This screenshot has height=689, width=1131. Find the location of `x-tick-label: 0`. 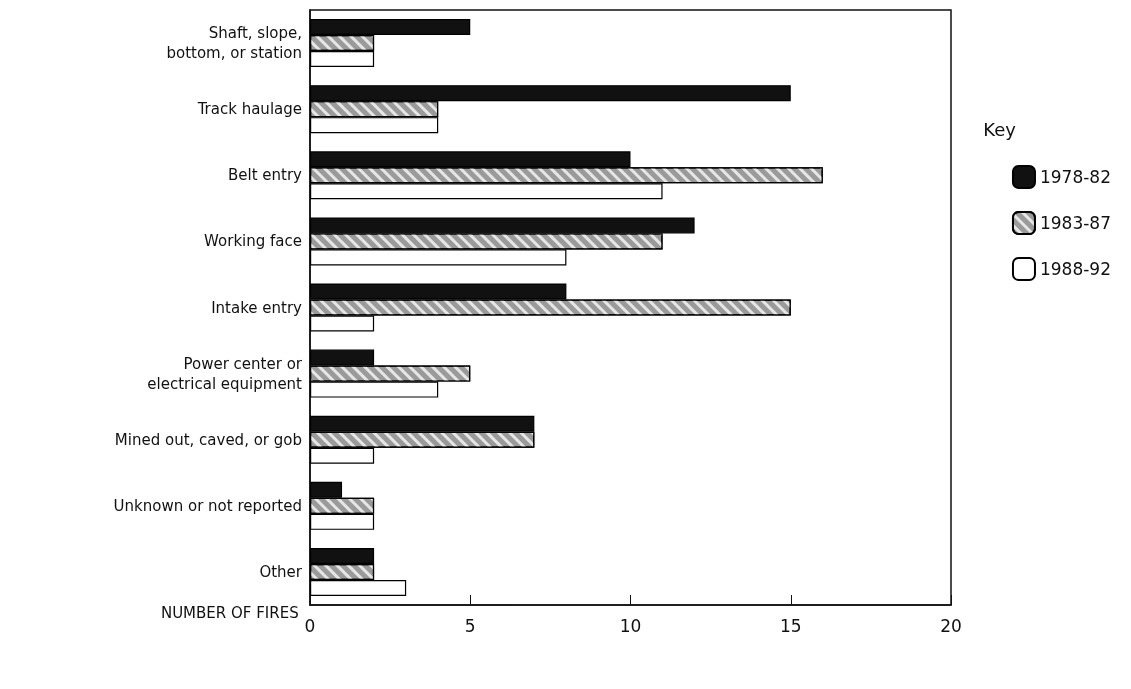

x-tick-label: 0 is located at coordinates (310, 625).